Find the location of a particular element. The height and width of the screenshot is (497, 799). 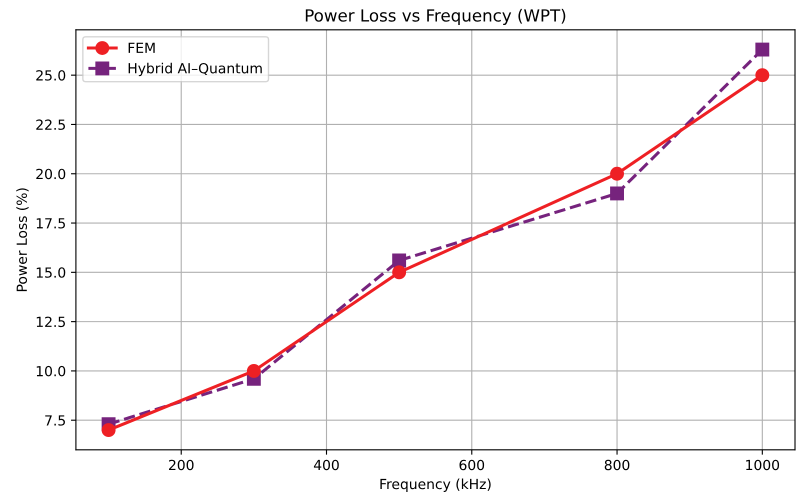

chart-title: Power Loss vs Frequency (WPT) is located at coordinates (436, 16).